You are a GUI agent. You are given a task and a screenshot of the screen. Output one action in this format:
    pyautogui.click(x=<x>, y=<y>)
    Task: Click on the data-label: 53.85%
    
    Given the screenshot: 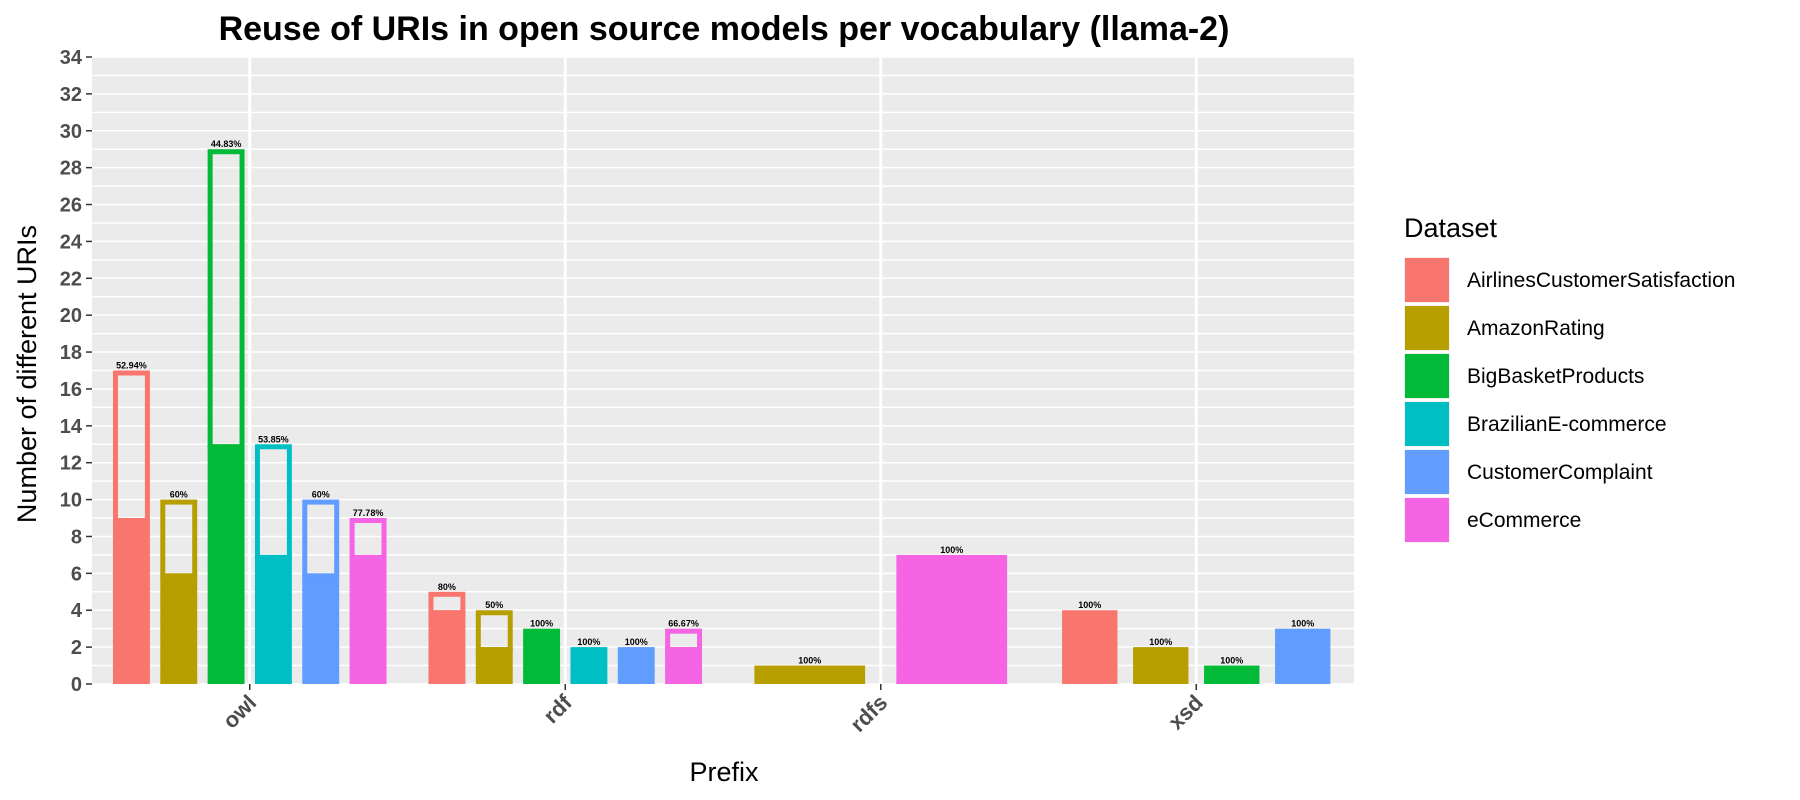 What is the action you would take?
    pyautogui.click(x=273, y=439)
    